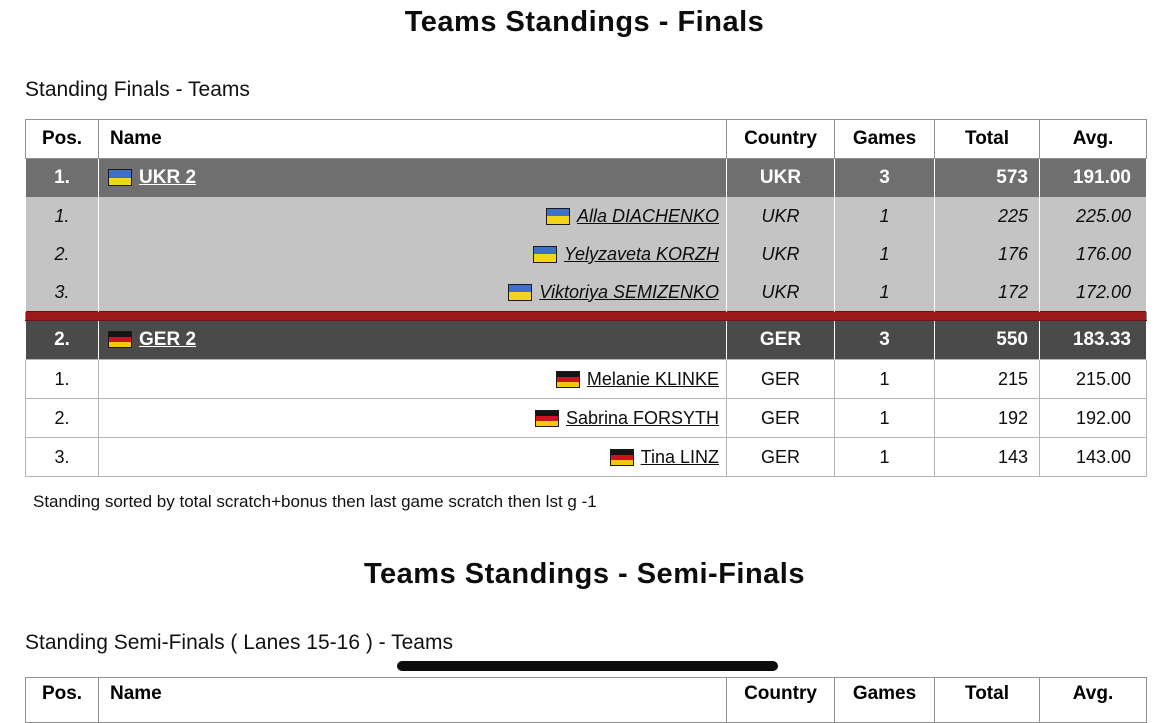  What do you see at coordinates (987, 379) in the screenshot?
I see `player-total: 215` at bounding box center [987, 379].